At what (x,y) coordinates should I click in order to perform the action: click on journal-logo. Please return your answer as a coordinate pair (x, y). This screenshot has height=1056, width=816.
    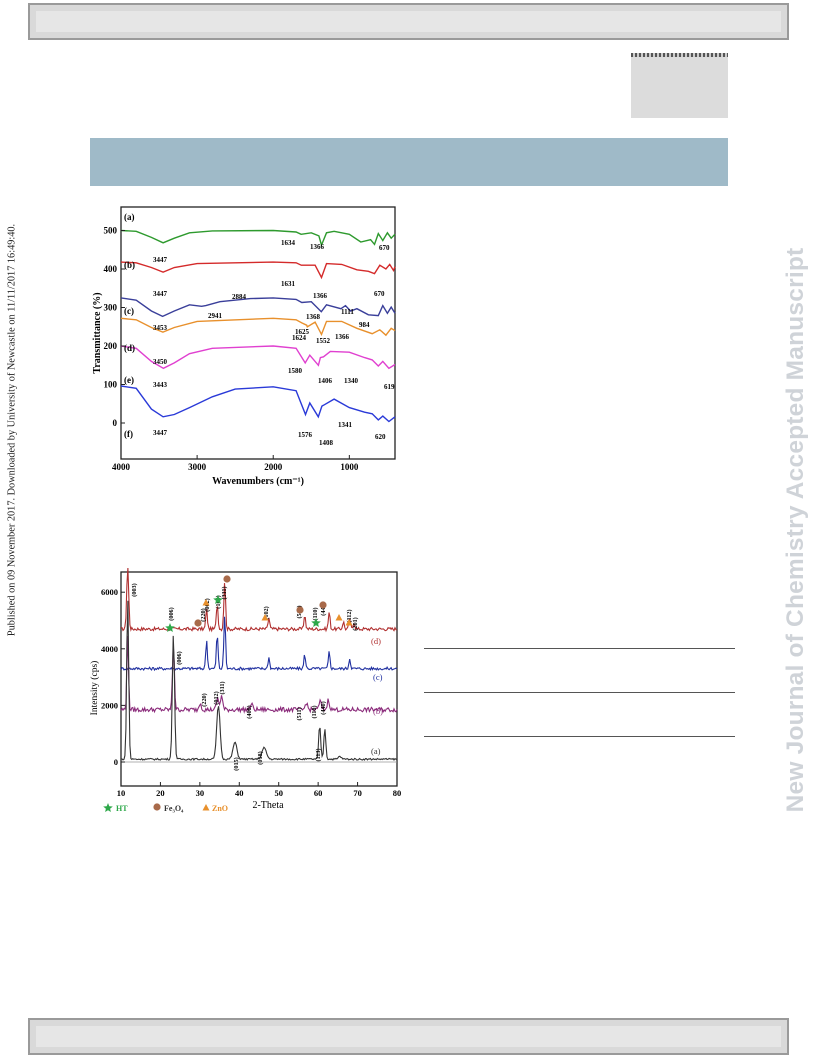
    Looking at the image, I should click on (679, 85).